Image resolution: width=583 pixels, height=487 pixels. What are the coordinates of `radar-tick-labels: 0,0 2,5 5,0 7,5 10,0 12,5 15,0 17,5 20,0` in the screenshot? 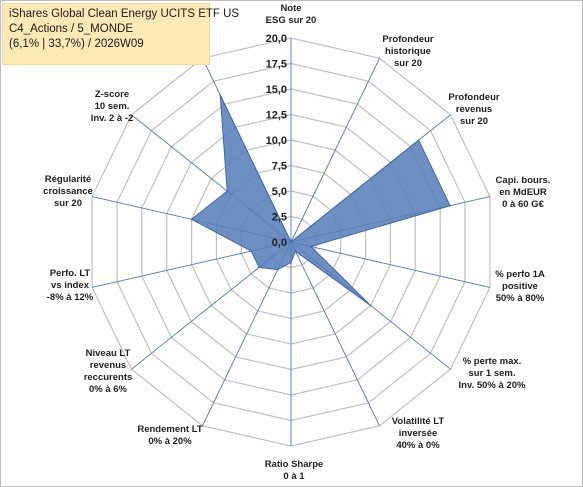 It's located at (276, 141).